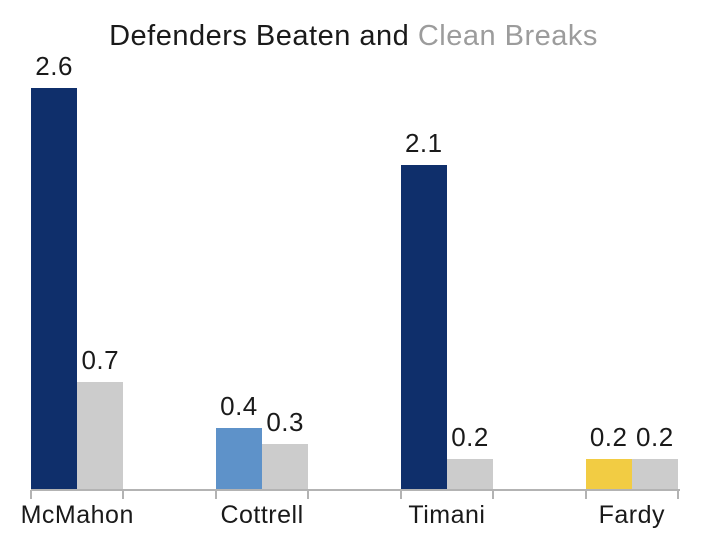  What do you see at coordinates (470, 474) in the screenshot?
I see `bar-clean-breaks-timani` at bounding box center [470, 474].